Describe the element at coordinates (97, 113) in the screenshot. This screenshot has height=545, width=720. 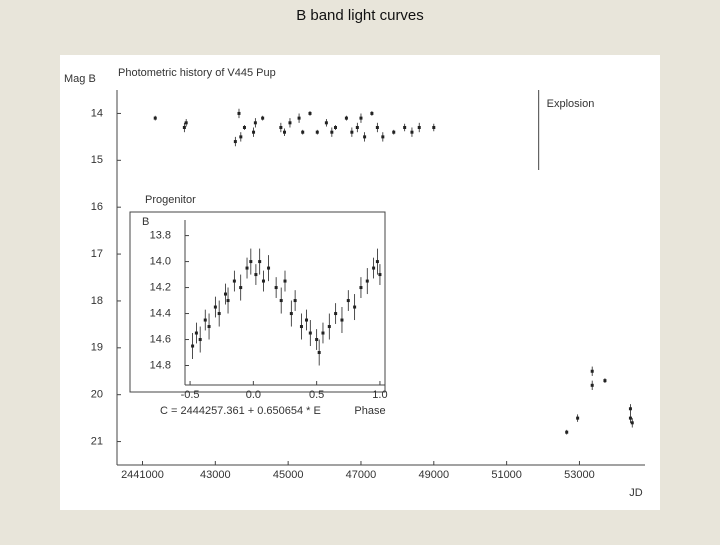
I see `y-tick-label: 14` at that location.